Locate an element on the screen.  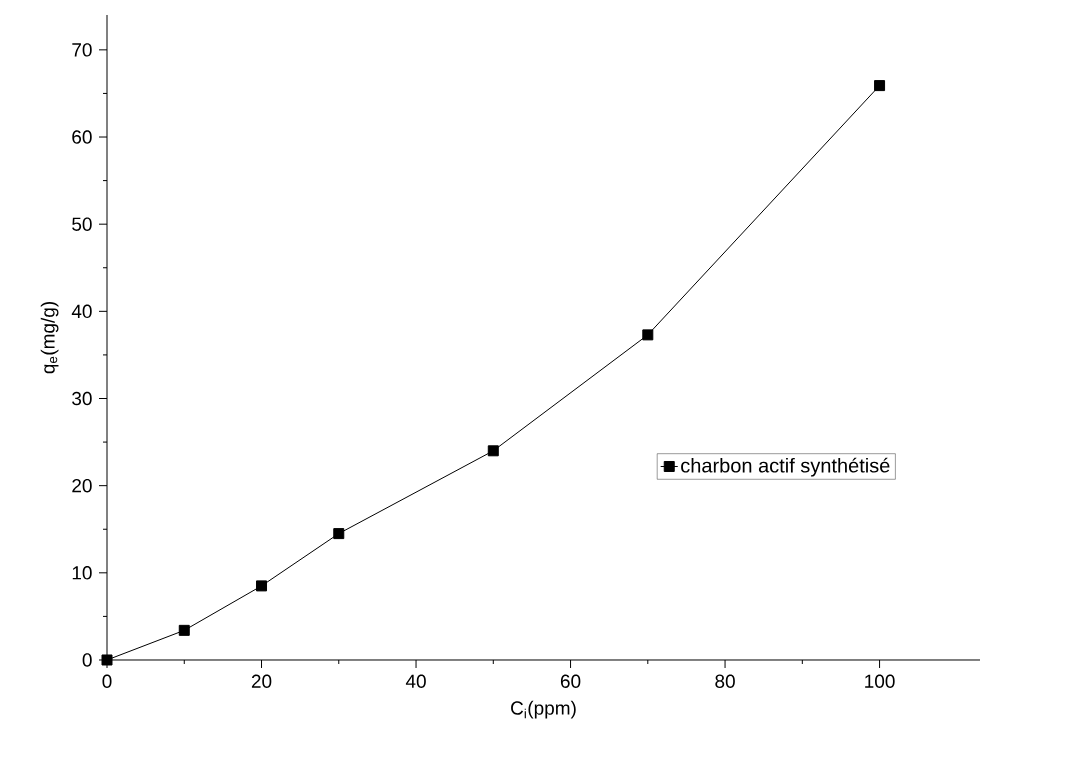
y-tick-label: 10 is located at coordinates (82, 573).